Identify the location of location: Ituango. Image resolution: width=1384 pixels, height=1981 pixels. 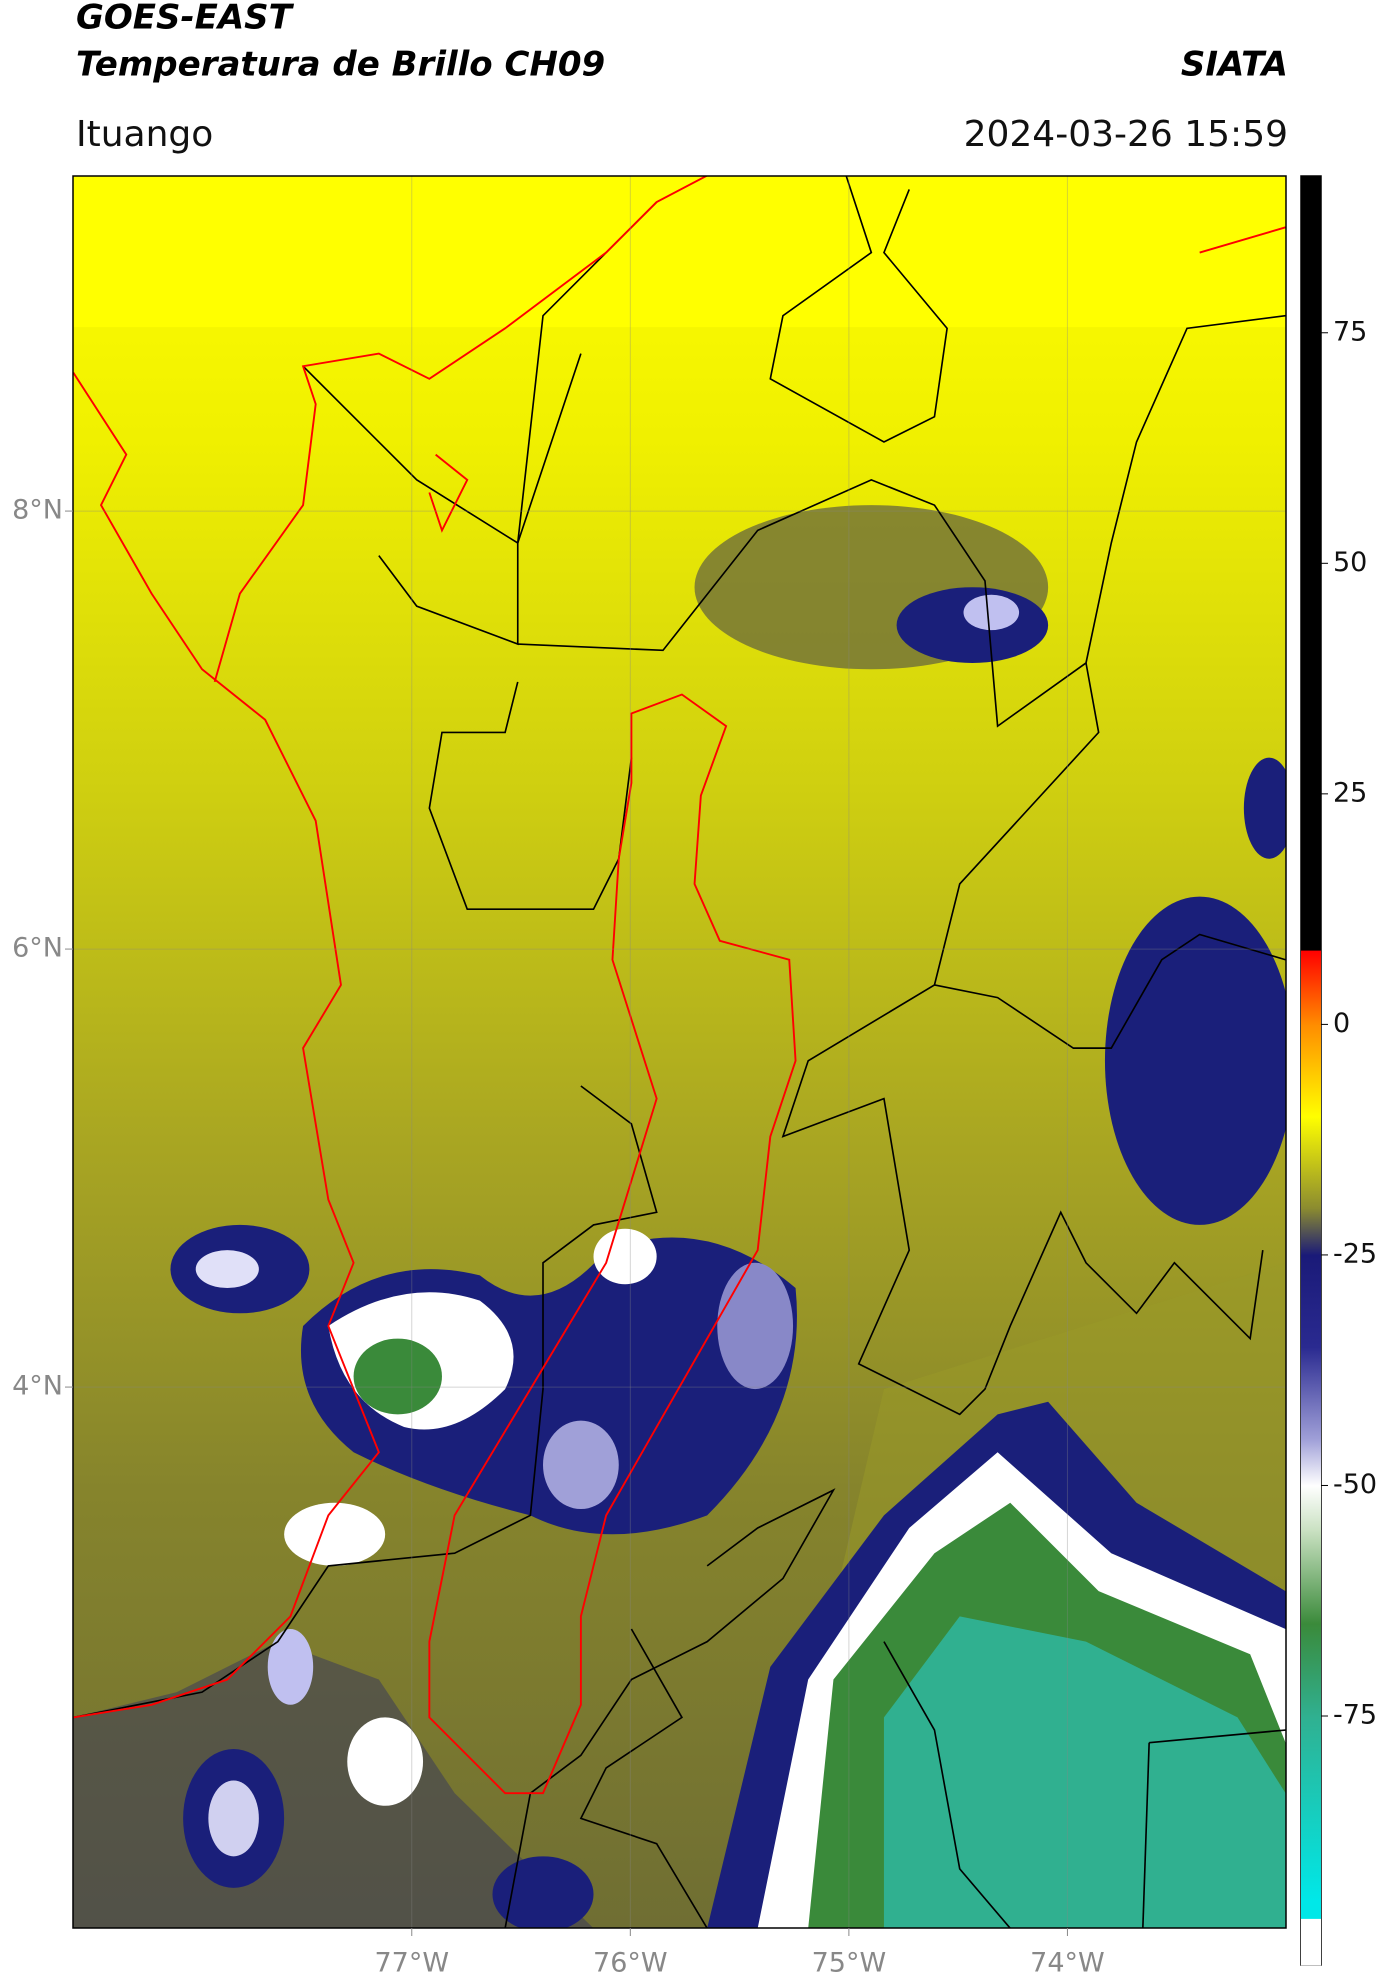
(144, 134).